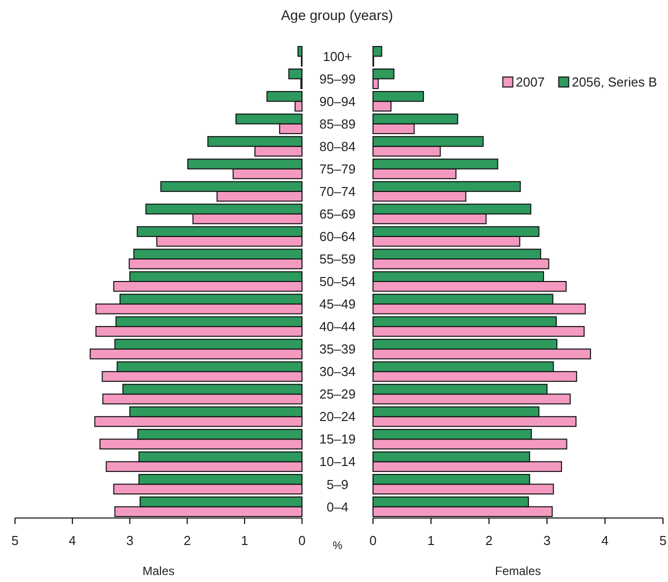 The image size is (668, 582). Describe the element at coordinates (337, 124) in the screenshot. I see `y-tick-label: 85–89` at that location.